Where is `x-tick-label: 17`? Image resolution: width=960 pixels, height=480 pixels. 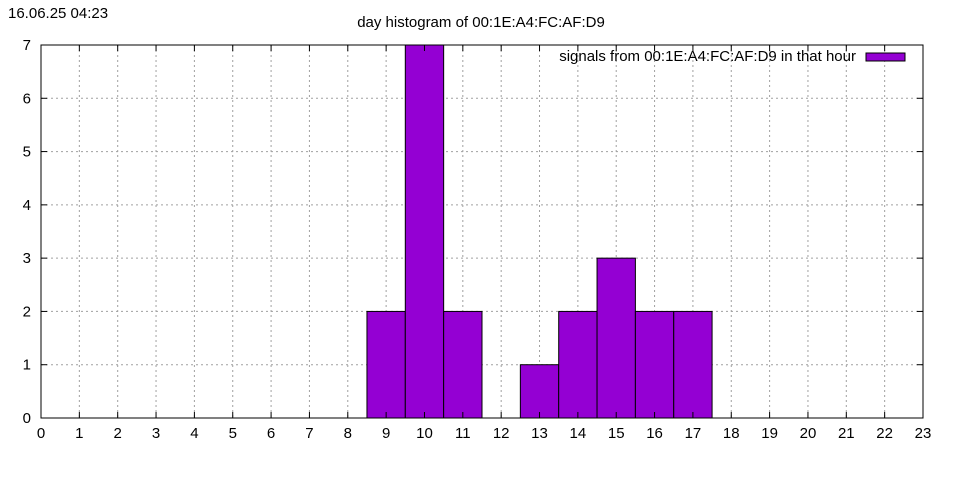 x-tick-label: 17 is located at coordinates (693, 433).